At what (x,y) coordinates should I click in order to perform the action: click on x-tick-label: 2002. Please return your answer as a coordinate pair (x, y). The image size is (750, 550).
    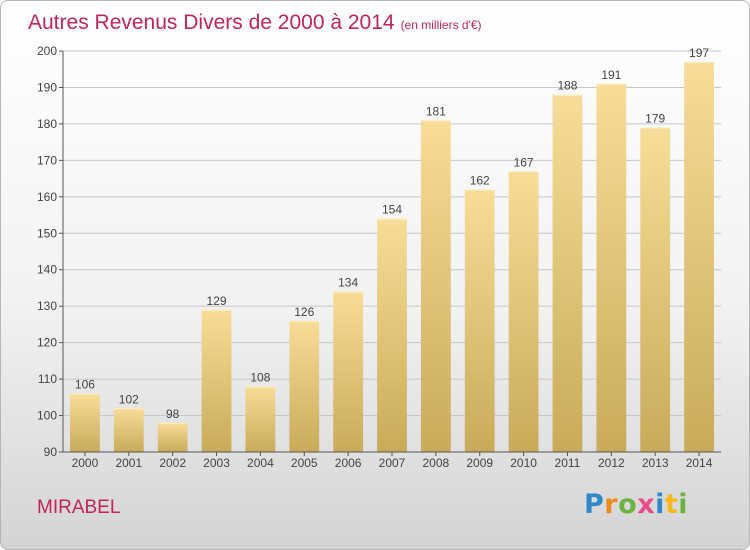
    Looking at the image, I should click on (172, 463).